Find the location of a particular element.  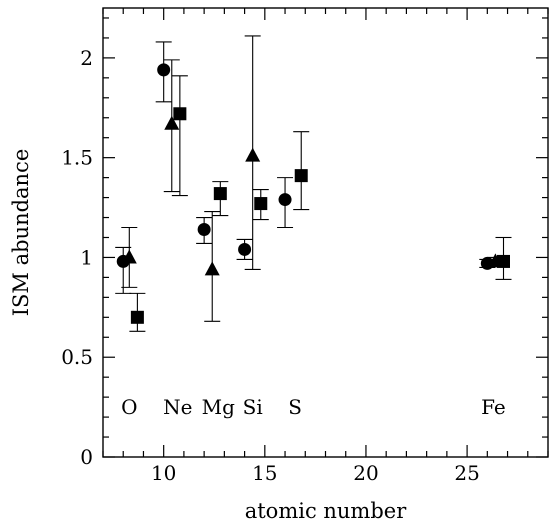

y-axis-title: ISM abundance is located at coordinates (21, 233).